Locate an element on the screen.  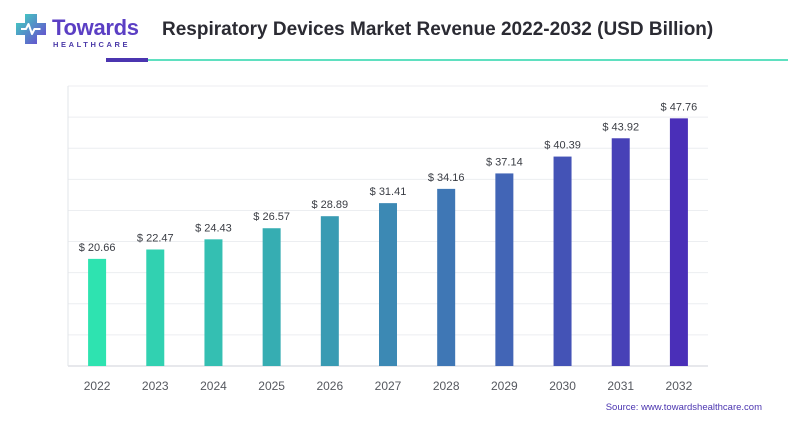
header-divider-line is located at coordinates (468, 60).